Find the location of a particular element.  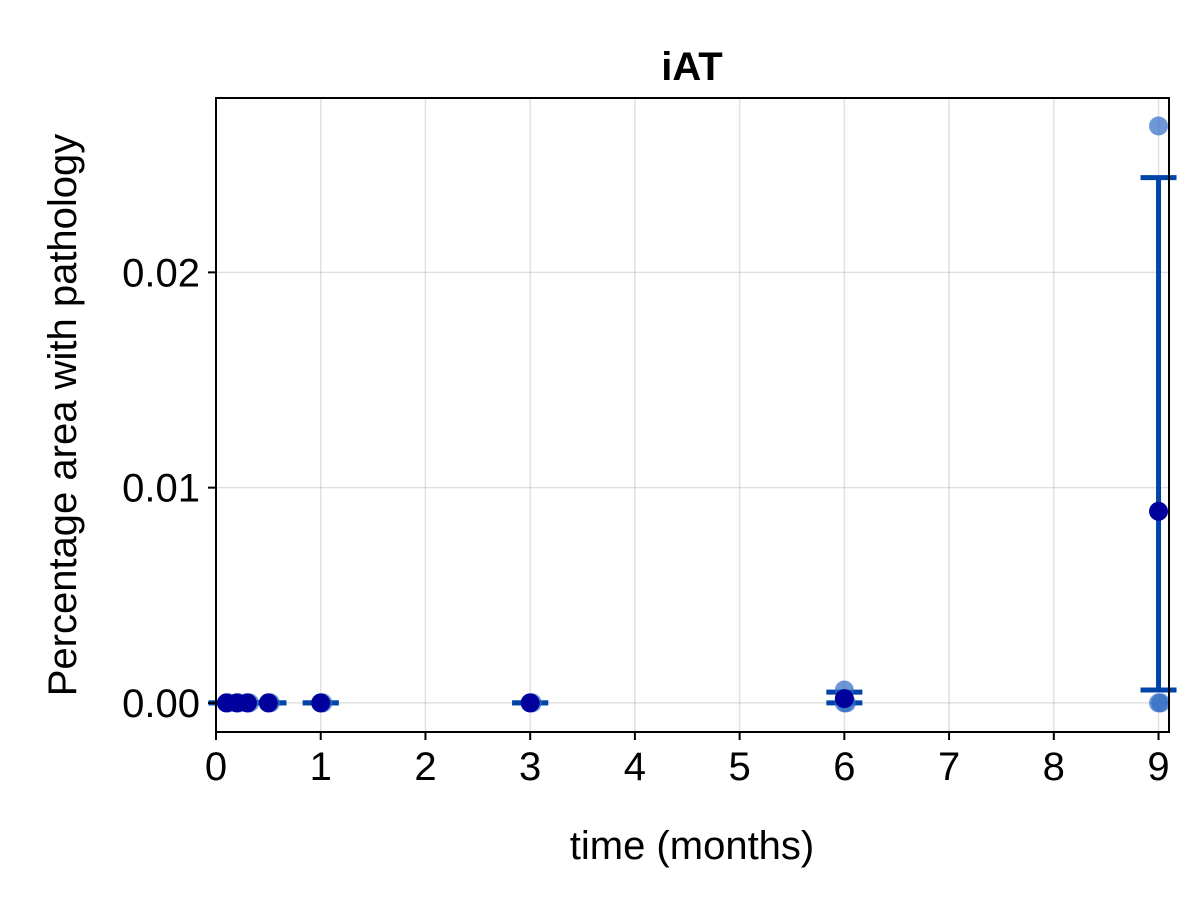

x-tick-label: 7 is located at coordinates (949, 767).